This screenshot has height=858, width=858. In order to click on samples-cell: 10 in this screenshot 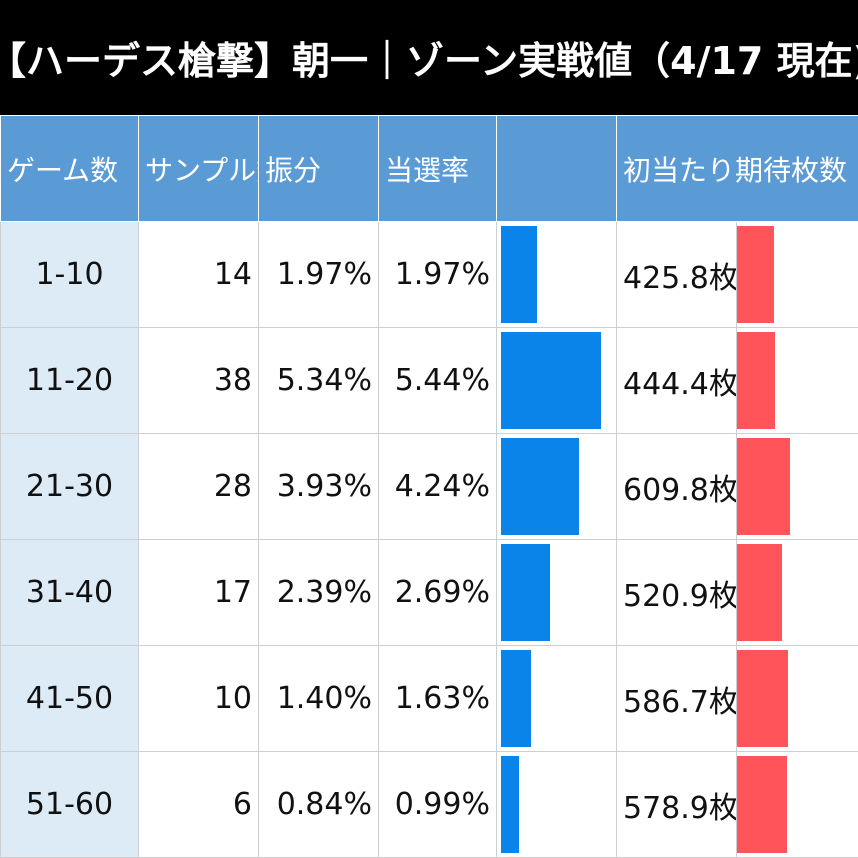, I will do `click(198, 698)`.